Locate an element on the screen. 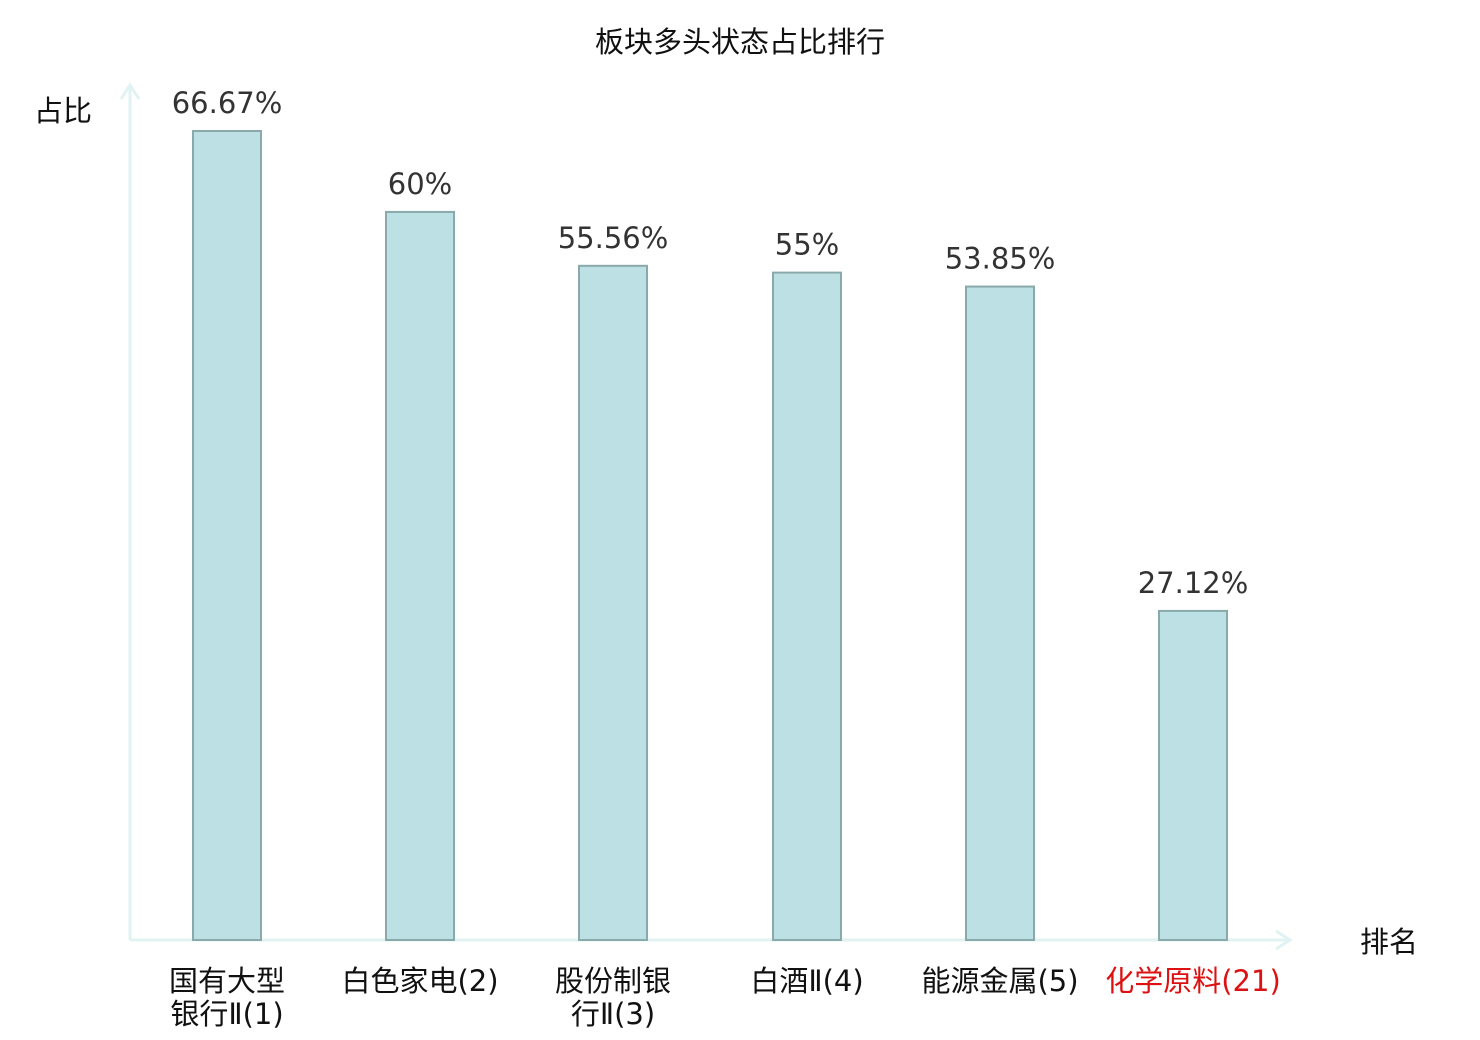 This screenshot has width=1480, height=1040. category-label: 白色家电(2) is located at coordinates (420, 981).